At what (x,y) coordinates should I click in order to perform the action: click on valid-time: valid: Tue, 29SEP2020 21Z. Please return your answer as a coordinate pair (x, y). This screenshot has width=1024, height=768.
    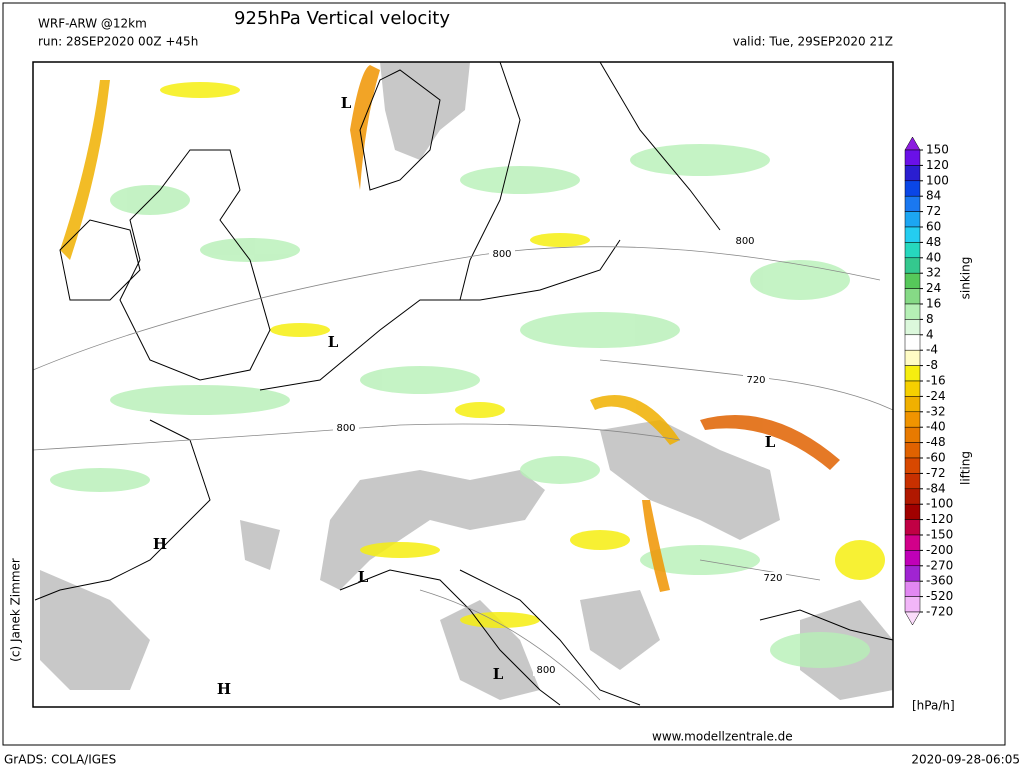
    Looking at the image, I should click on (813, 42).